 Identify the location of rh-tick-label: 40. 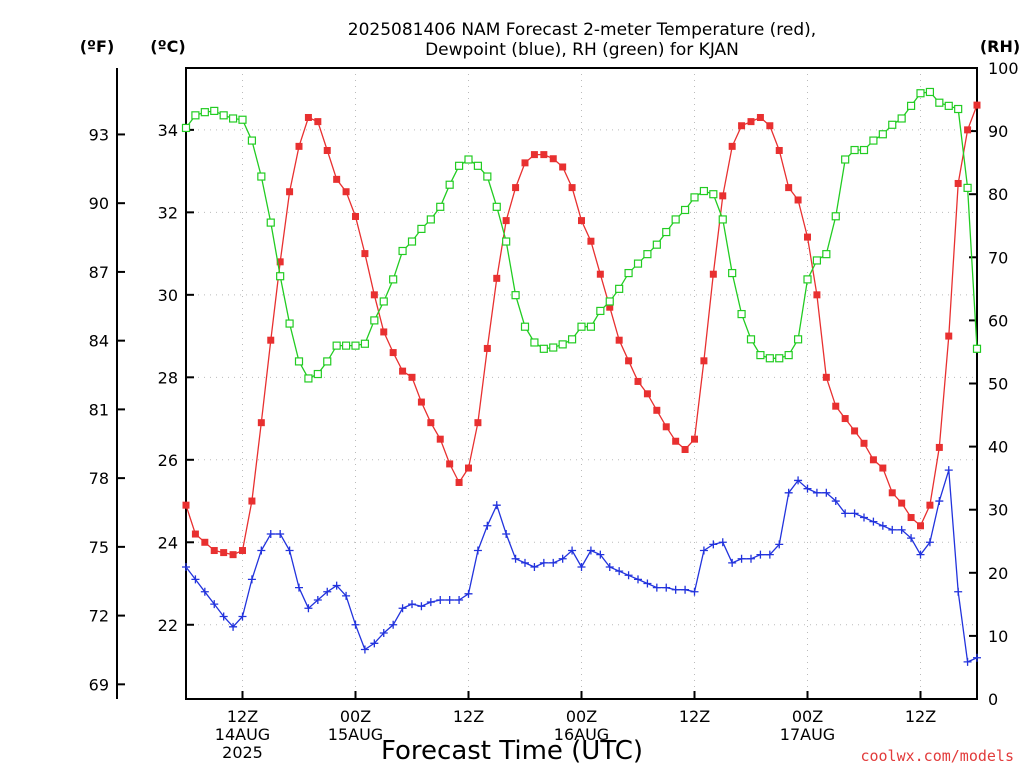
(998, 447).